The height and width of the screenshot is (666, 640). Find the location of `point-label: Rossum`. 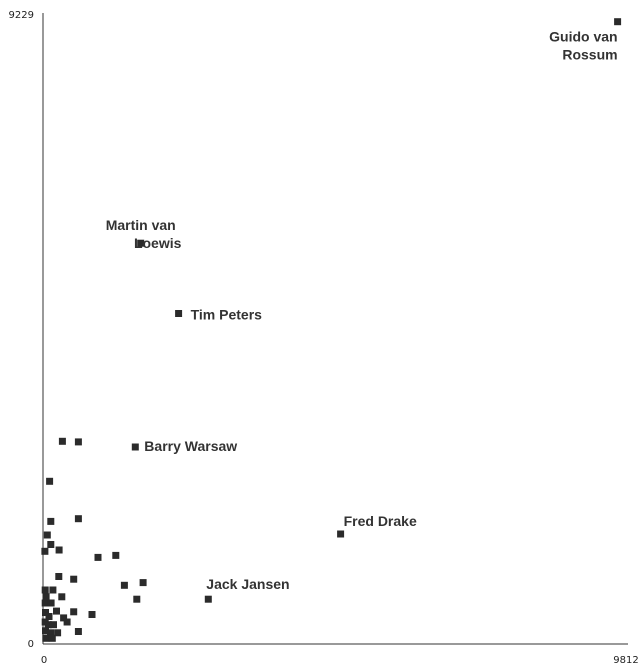

point-label: Rossum is located at coordinates (589, 55).